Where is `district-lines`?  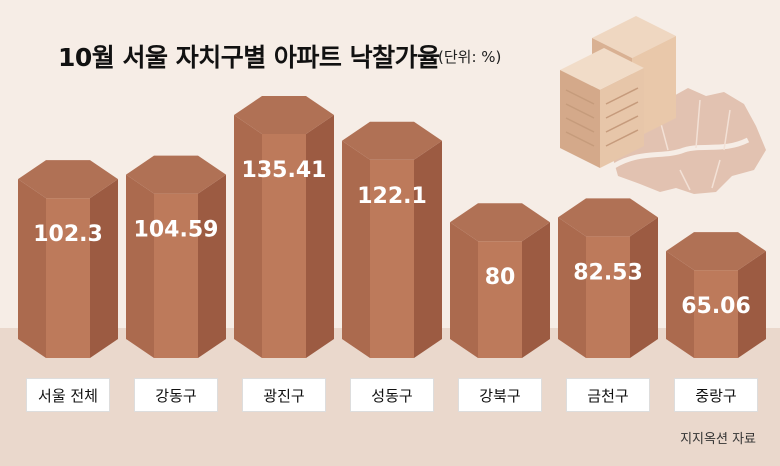
district-lines is located at coordinates (695, 145).